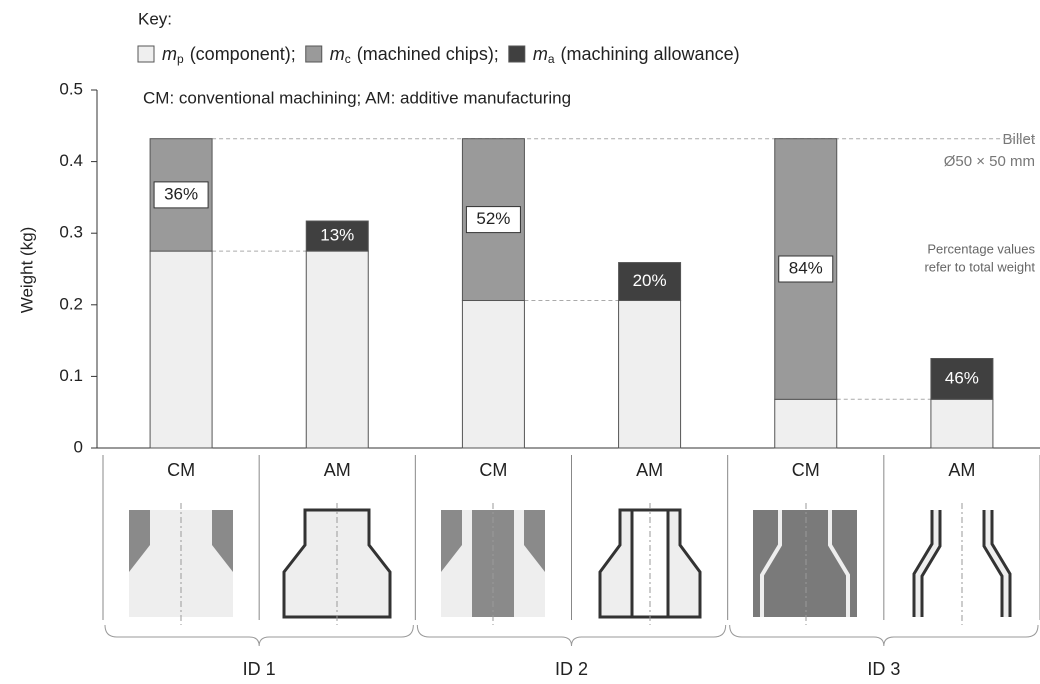  Describe the element at coordinates (348, 59) in the screenshot. I see `legend-text: c` at that location.